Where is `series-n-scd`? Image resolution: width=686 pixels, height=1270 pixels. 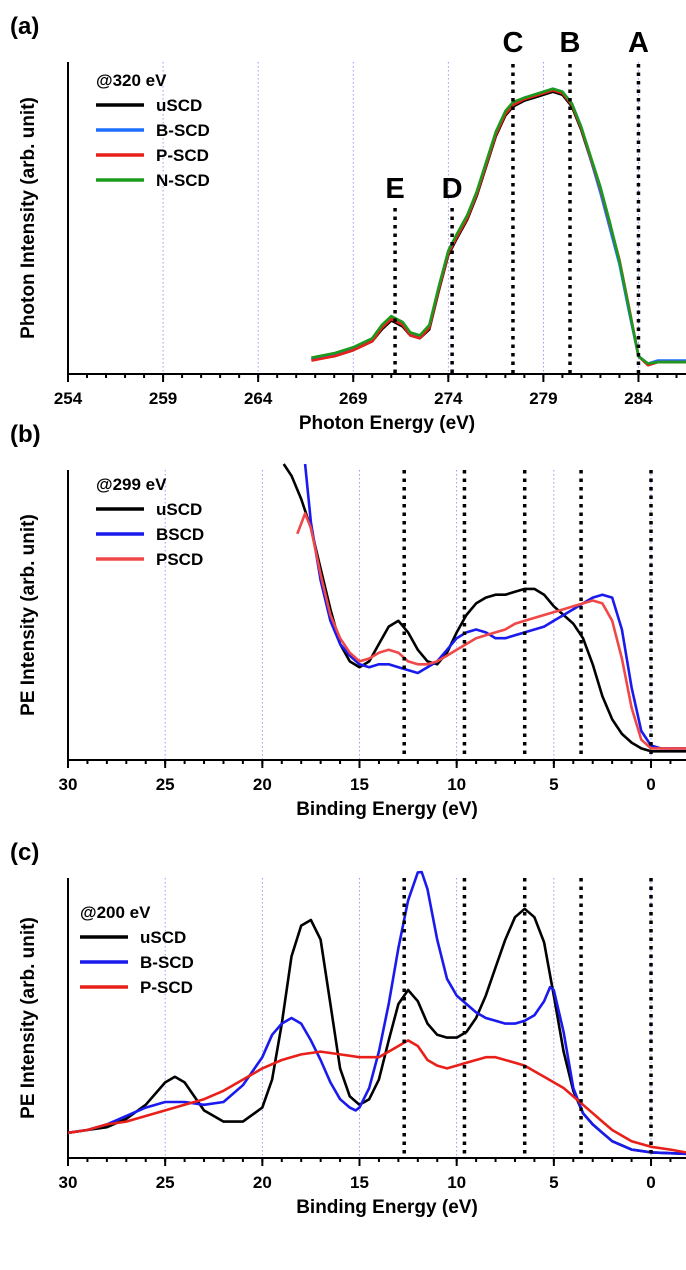
series-n-scd is located at coordinates (498, 226).